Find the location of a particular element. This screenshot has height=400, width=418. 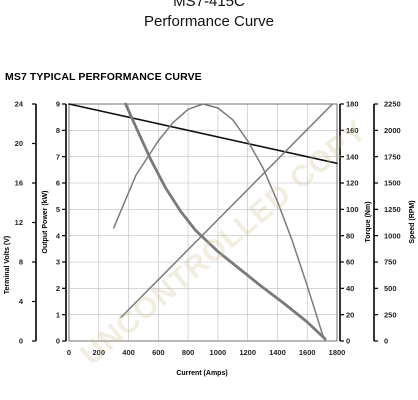

output-power-tick-label: 6 is located at coordinates (58, 183).